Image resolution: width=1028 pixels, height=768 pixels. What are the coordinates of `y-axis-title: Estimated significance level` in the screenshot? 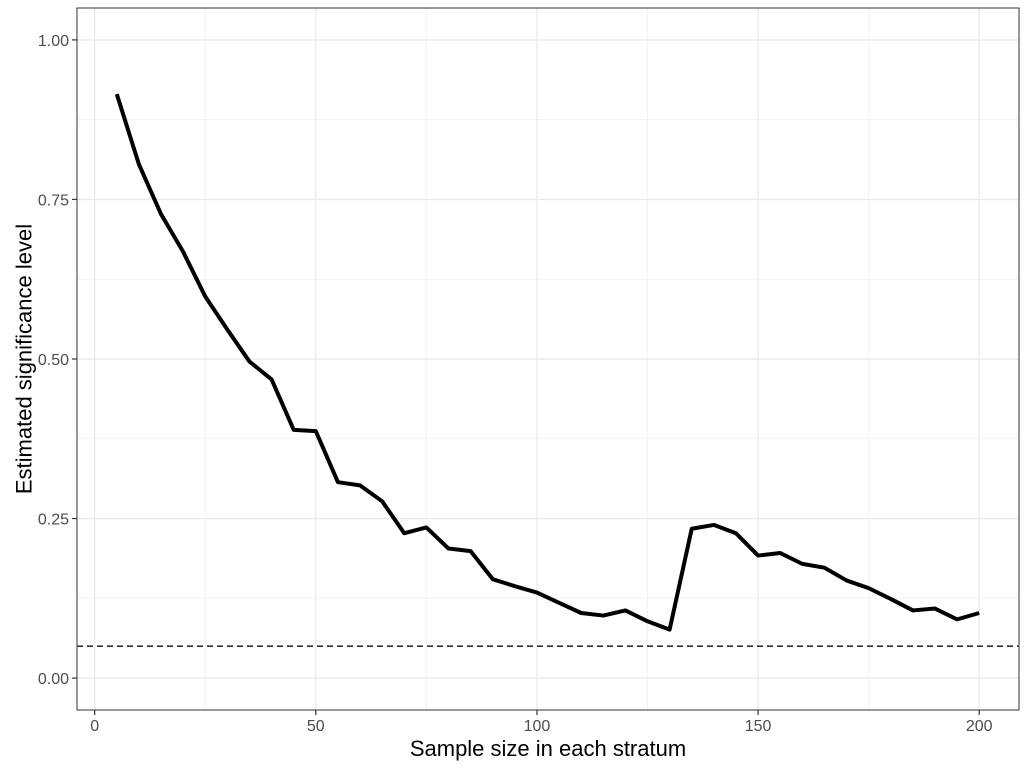 It's located at (24, 359).